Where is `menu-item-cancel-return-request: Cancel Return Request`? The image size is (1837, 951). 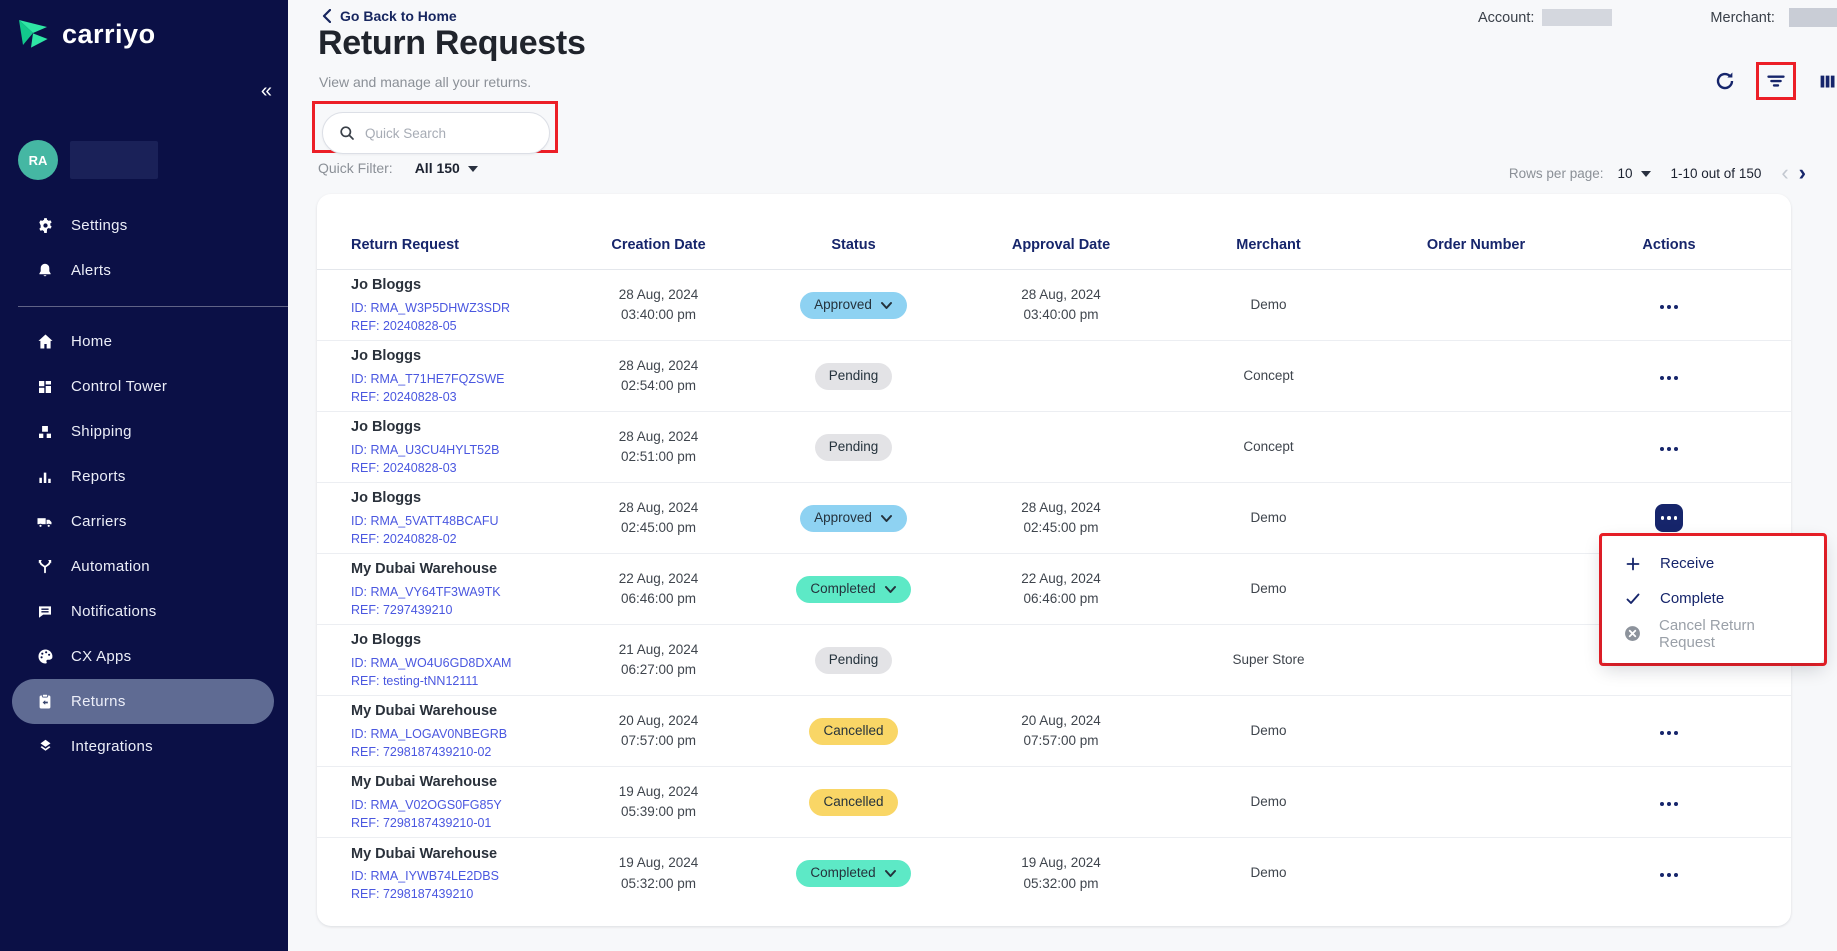 menu-item-cancel-return-request: Cancel Return Request is located at coordinates (1713, 633).